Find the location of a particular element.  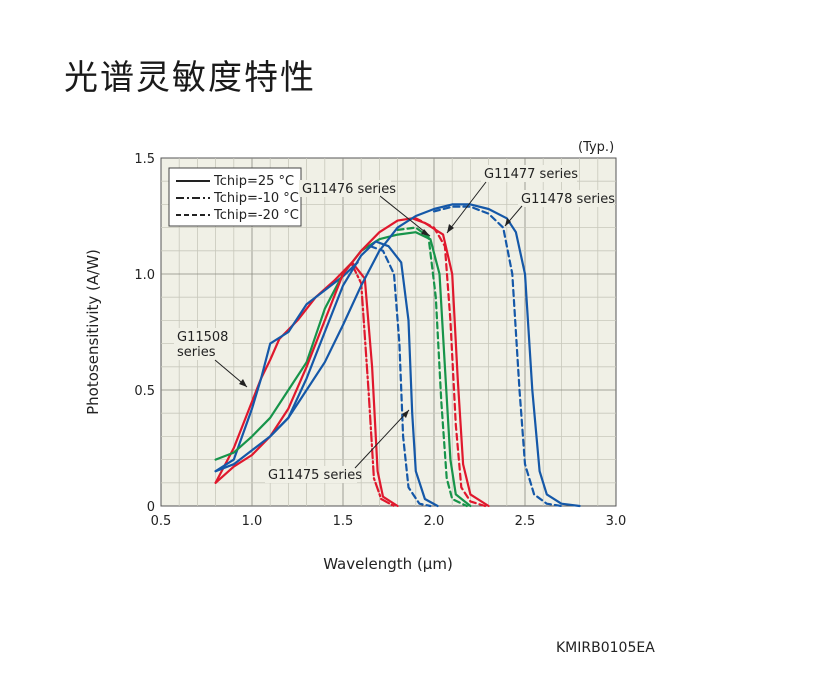

x-tick-label: 1.5 is located at coordinates (343, 521).